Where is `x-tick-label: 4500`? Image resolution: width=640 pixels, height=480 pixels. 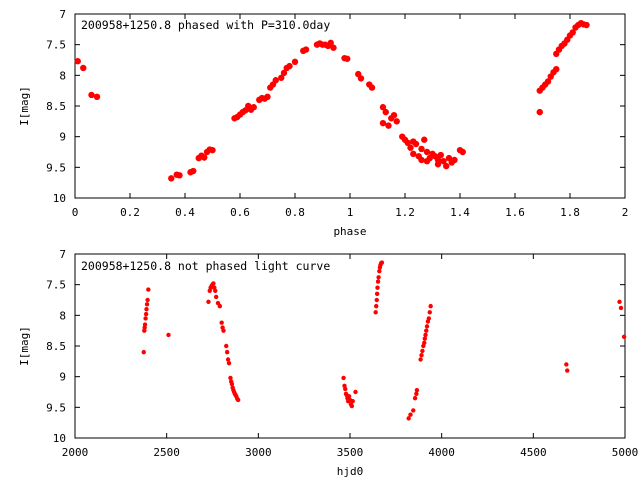 x-tick-label: 4500 is located at coordinates (533, 452).